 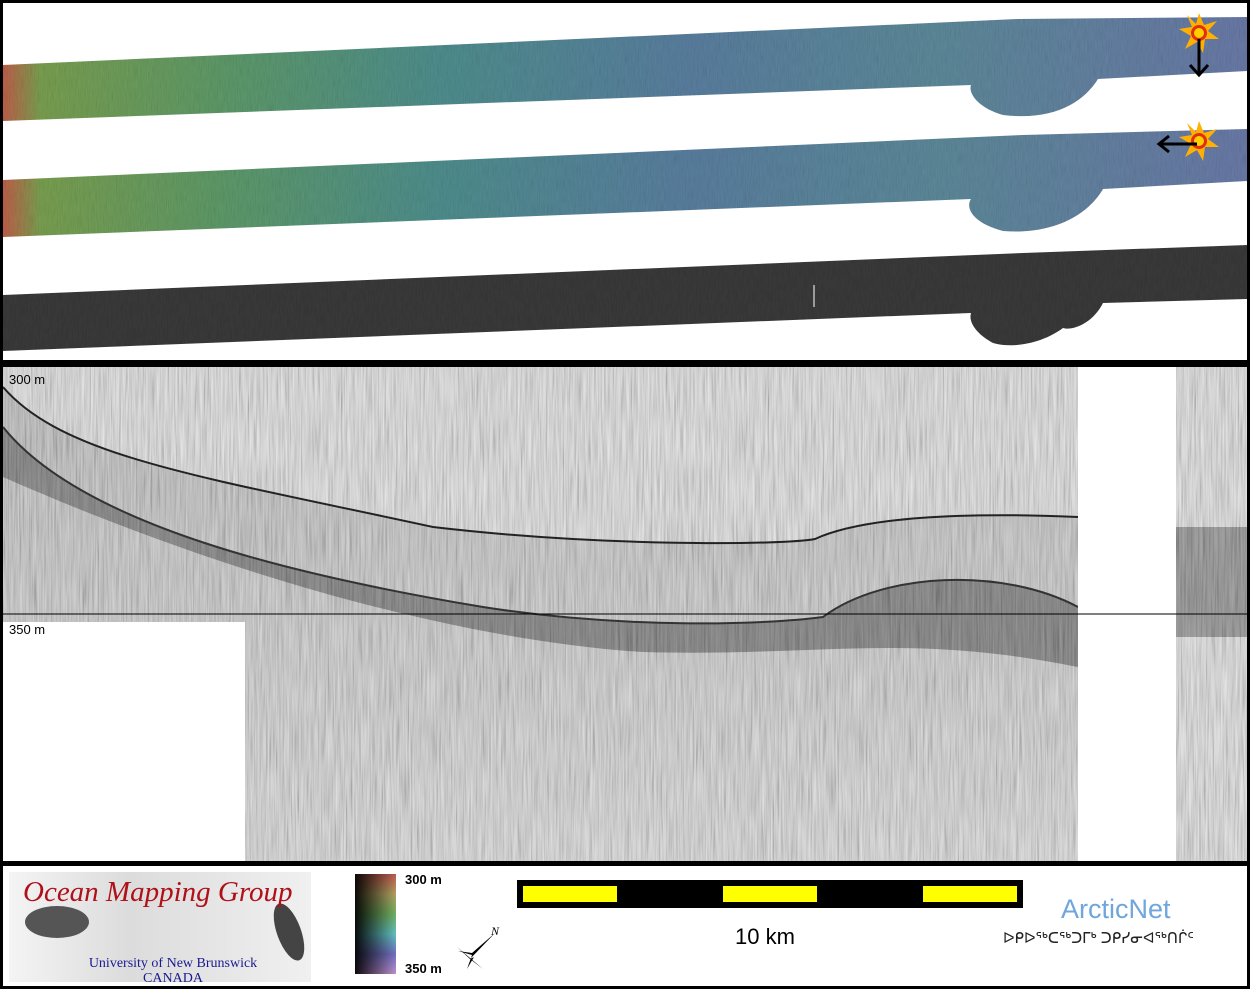 What do you see at coordinates (495, 931) in the screenshot?
I see `north-label: N` at bounding box center [495, 931].